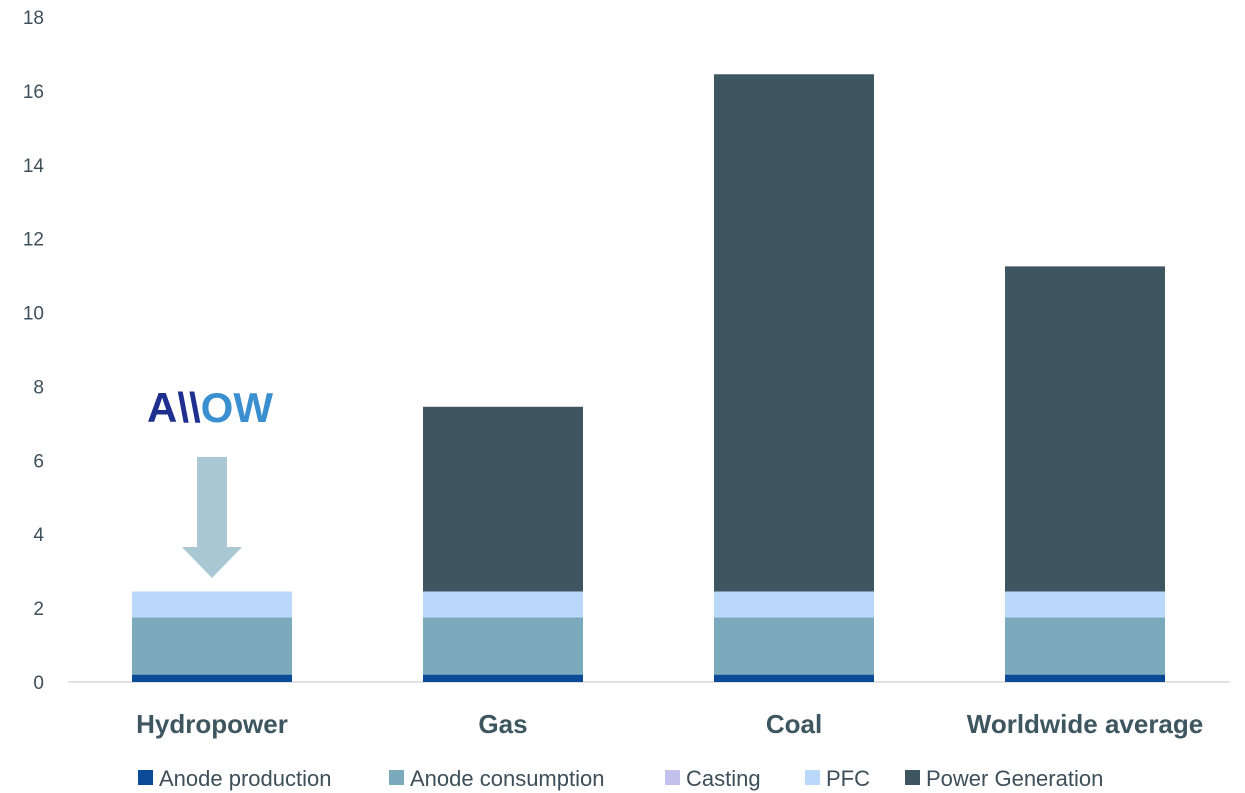 The image size is (1245, 793). What do you see at coordinates (794, 646) in the screenshot?
I see `bar-coal-anode-consumption` at bounding box center [794, 646].